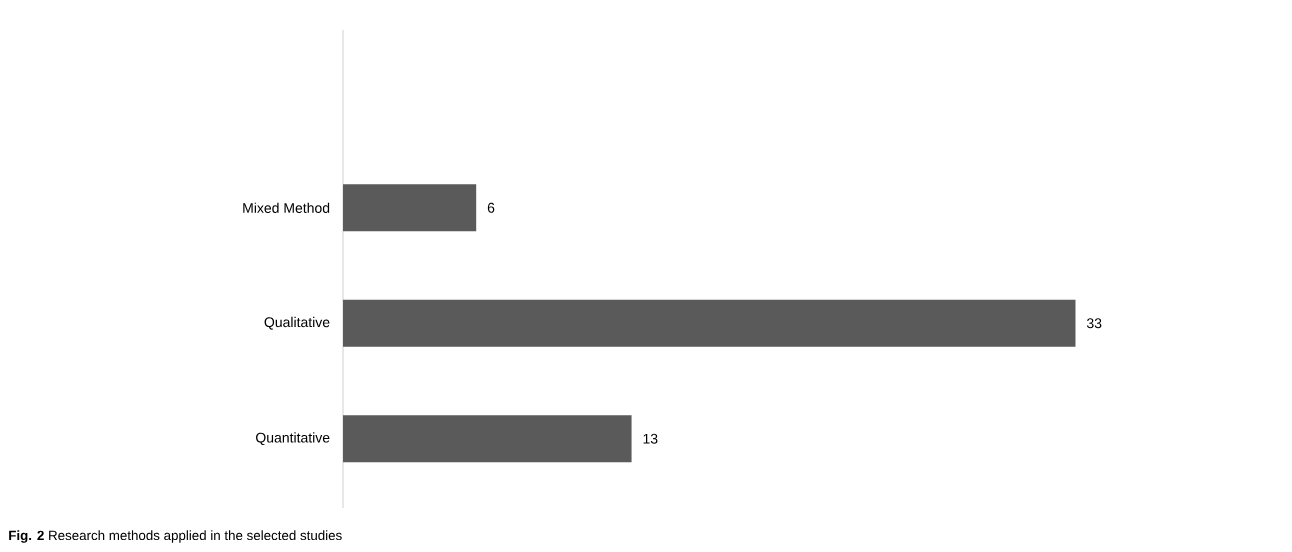  What do you see at coordinates (286, 207) in the screenshot?
I see `y-tick-label: Mixed Method` at bounding box center [286, 207].